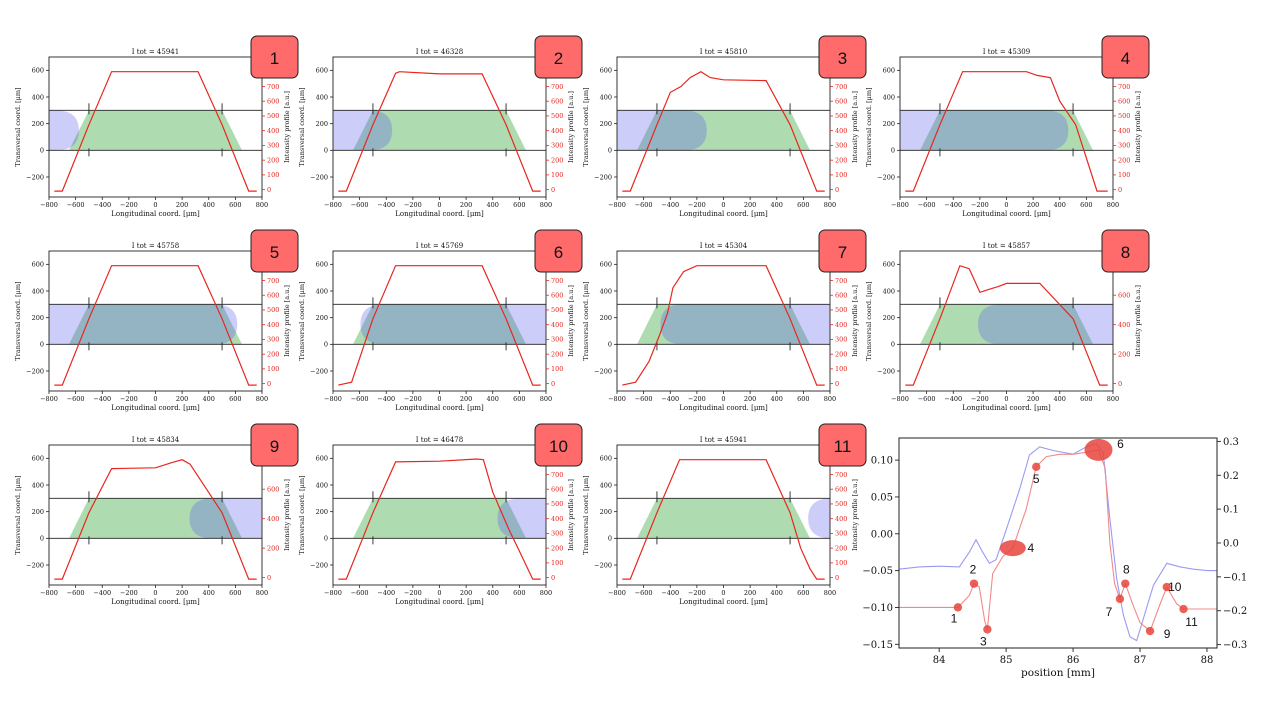 The image size is (1280, 720). What do you see at coordinates (606, 459) in the screenshot?
I see `y-tick-label: 600` at bounding box center [606, 459].